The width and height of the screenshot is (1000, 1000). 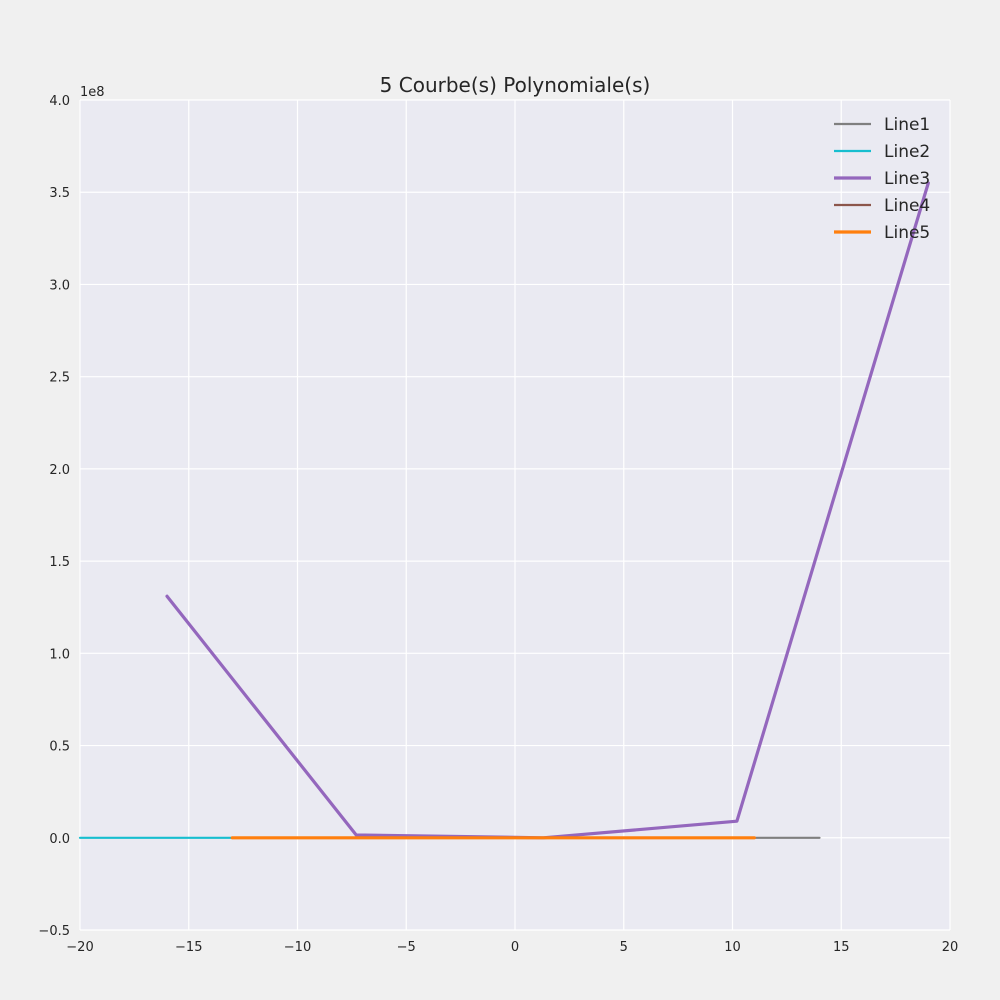 I want to click on y-tick-label: 2.5, so click(x=59, y=378).